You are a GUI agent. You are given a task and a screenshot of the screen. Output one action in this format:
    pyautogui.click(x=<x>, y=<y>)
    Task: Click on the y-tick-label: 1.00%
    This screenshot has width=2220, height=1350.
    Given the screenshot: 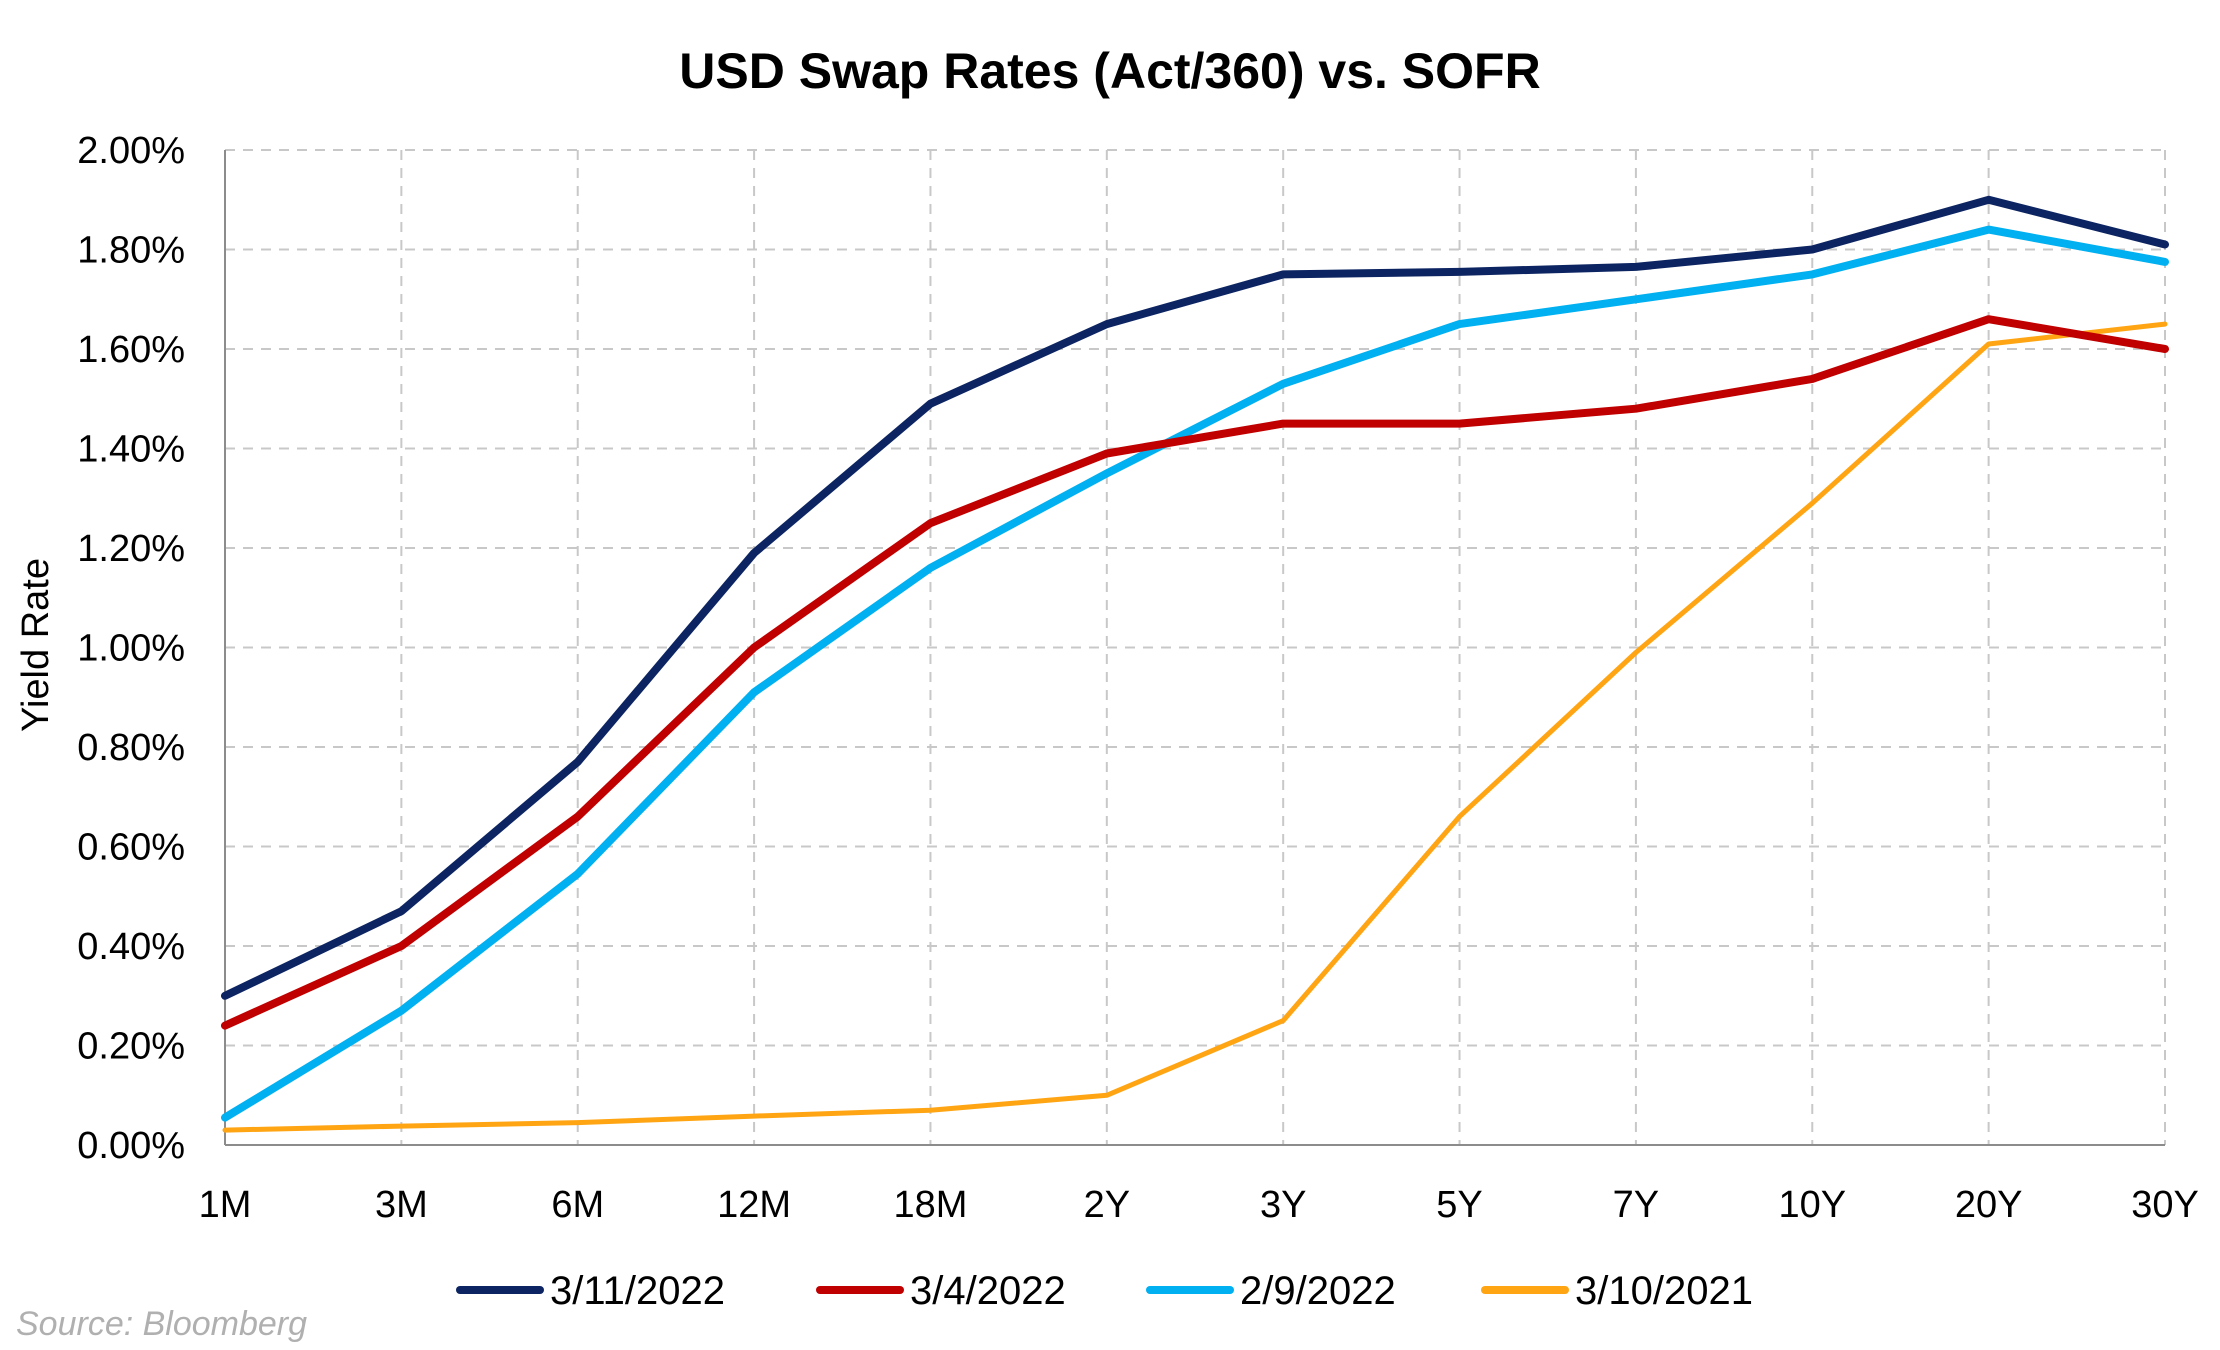 What is the action you would take?
    pyautogui.click(x=131, y=649)
    